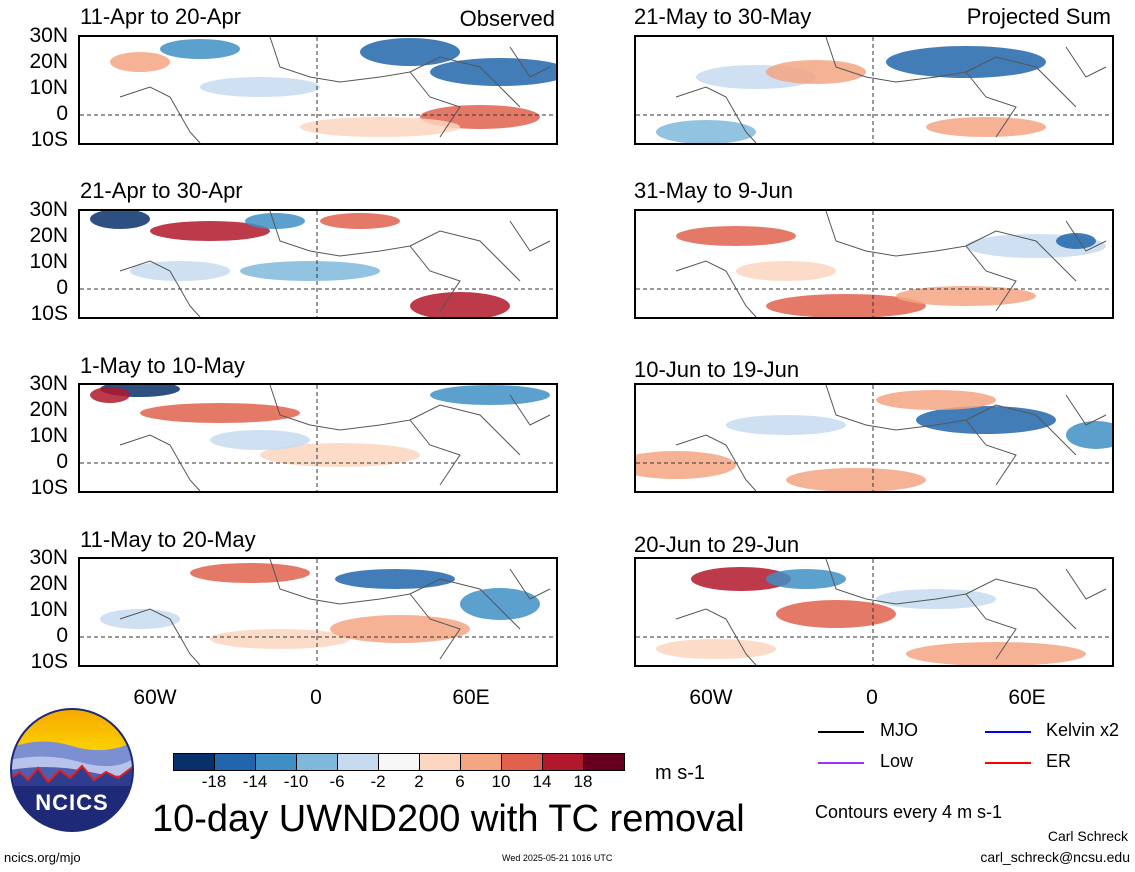 The height and width of the screenshot is (872, 1135). Describe the element at coordinates (583, 781) in the screenshot. I see `colorbar-tick: 18` at that location.